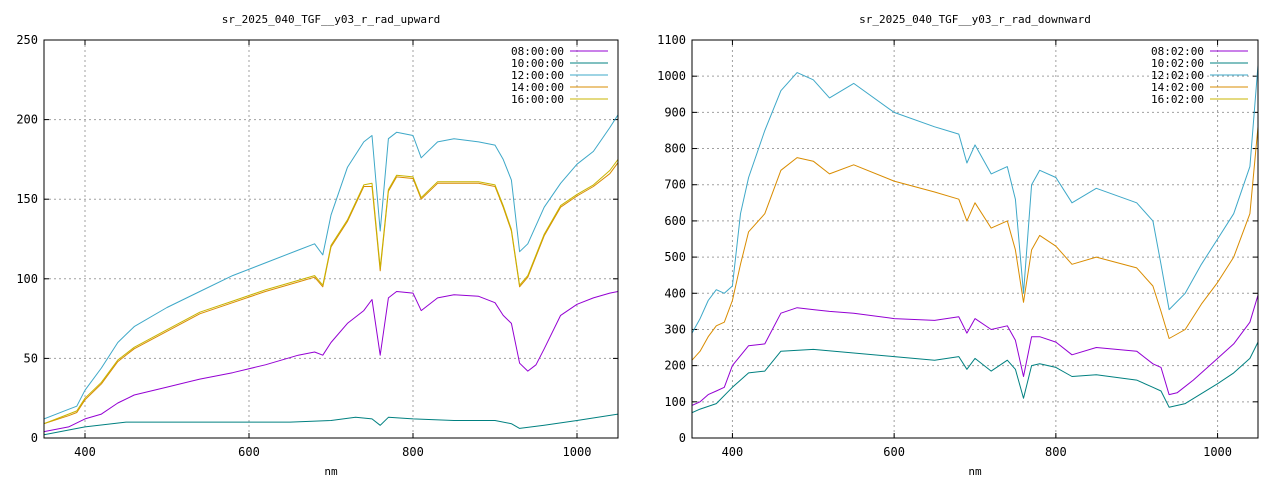 The height and width of the screenshot is (480, 1280). I want to click on y-tick-label: 150, so click(27, 199).